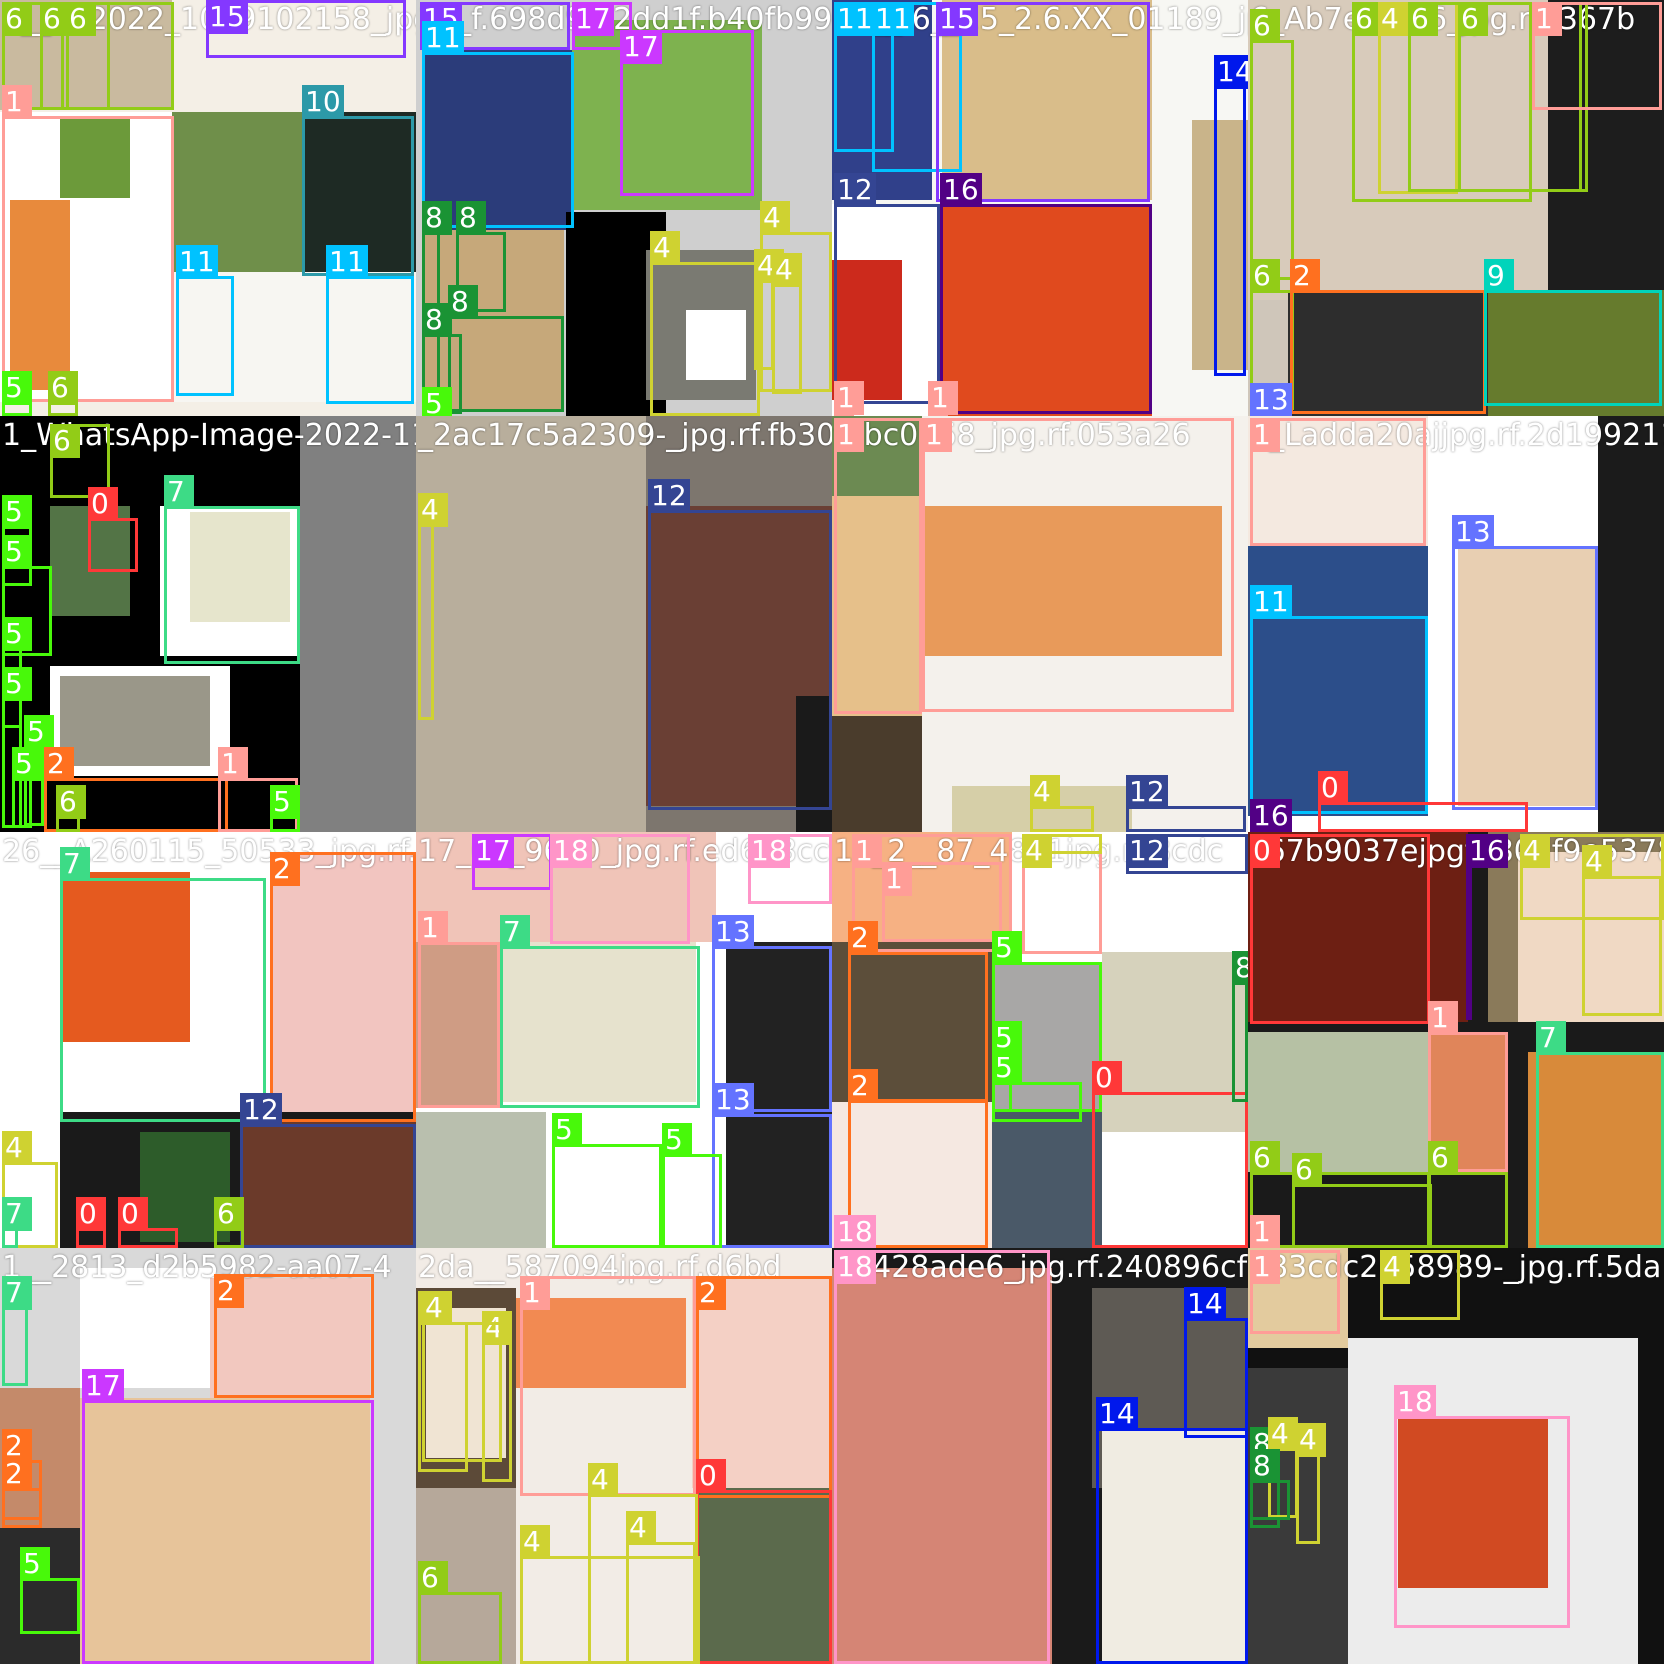 The width and height of the screenshot is (1664, 1664). I want to click on class-label: 12, so click(1147, 792).